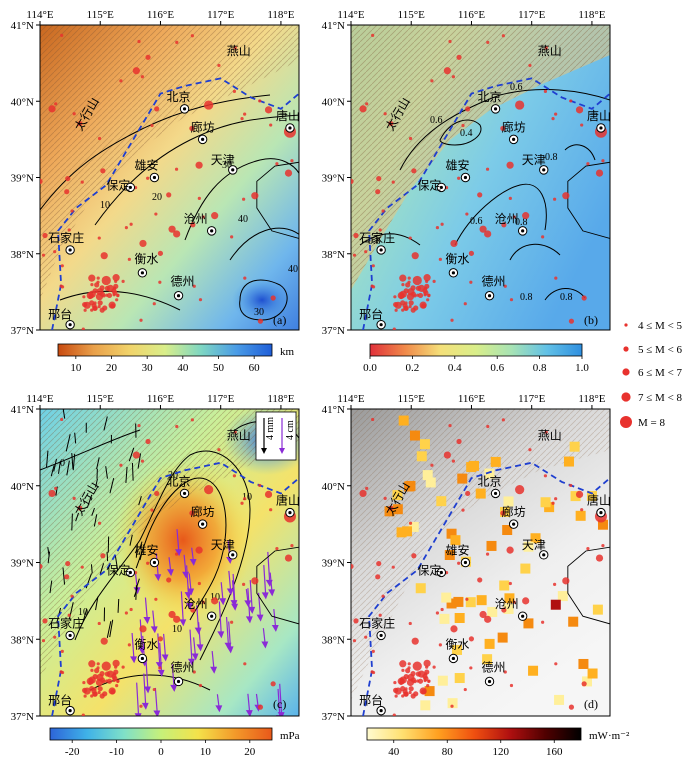 The width and height of the screenshot is (700, 764). I want to click on city-label: 德州, so click(494, 666).